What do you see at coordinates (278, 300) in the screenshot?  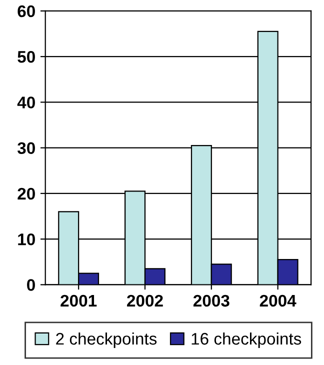 I see `x-tick-label: 2004` at bounding box center [278, 300].